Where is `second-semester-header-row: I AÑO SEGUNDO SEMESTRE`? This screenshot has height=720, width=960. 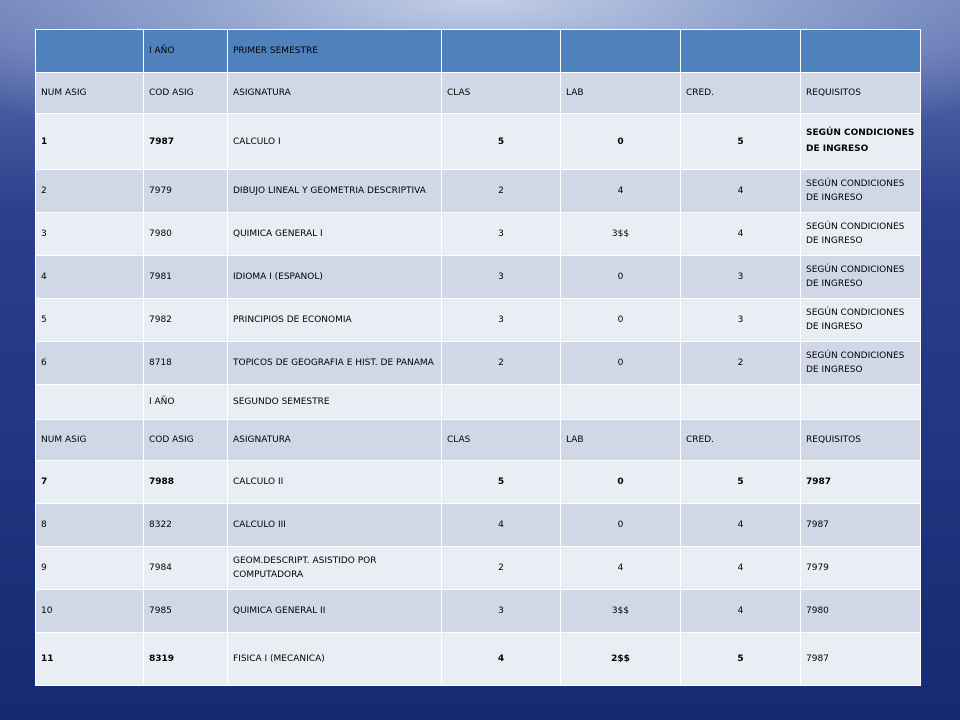
second-semester-header-row: I AÑO SEGUNDO SEMESTRE is located at coordinates (478, 402).